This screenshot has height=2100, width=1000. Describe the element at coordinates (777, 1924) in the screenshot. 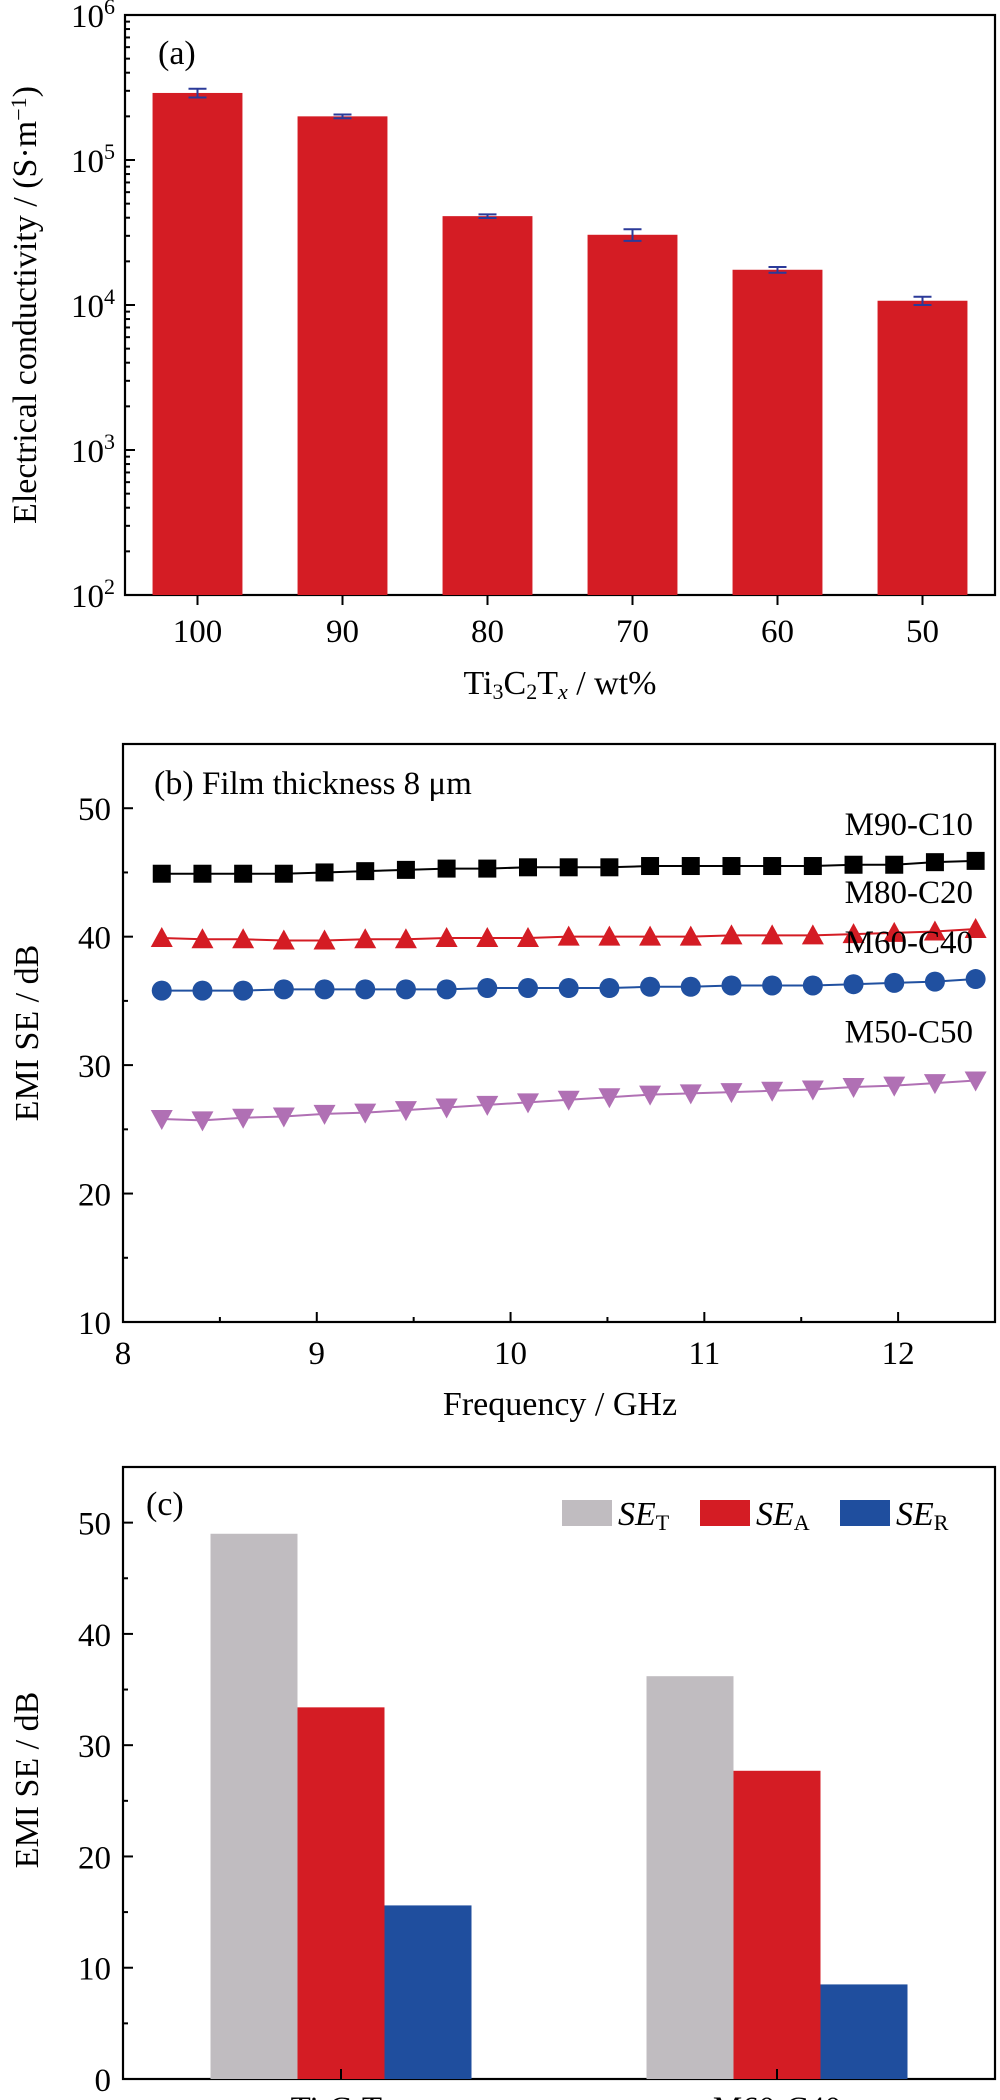

I see `panel-c-bar-se-a` at that location.